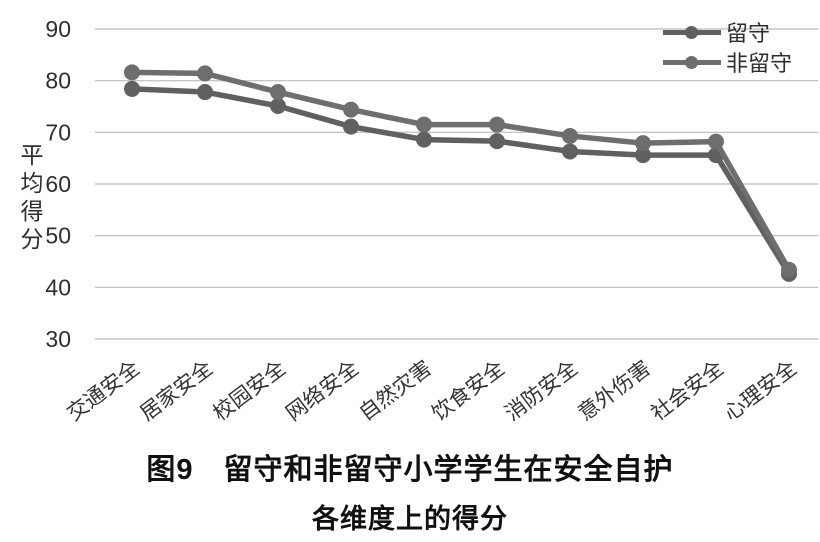 The height and width of the screenshot is (542, 820). I want to click on x-category-label: 交通安全, so click(103, 391).